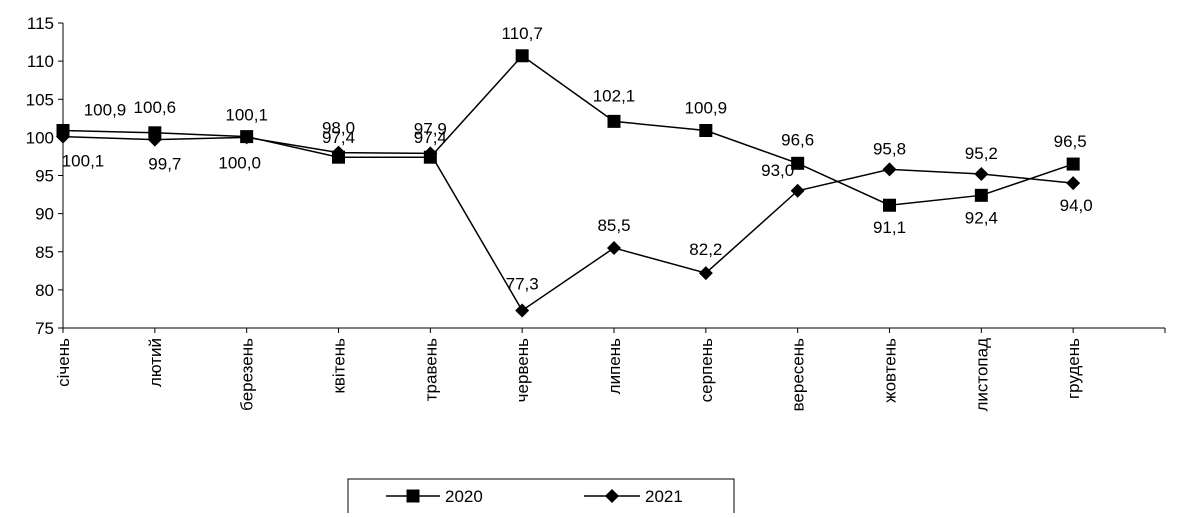 This screenshot has width=1185, height=518. I want to click on x-tick-label: жовтень, so click(890, 370).